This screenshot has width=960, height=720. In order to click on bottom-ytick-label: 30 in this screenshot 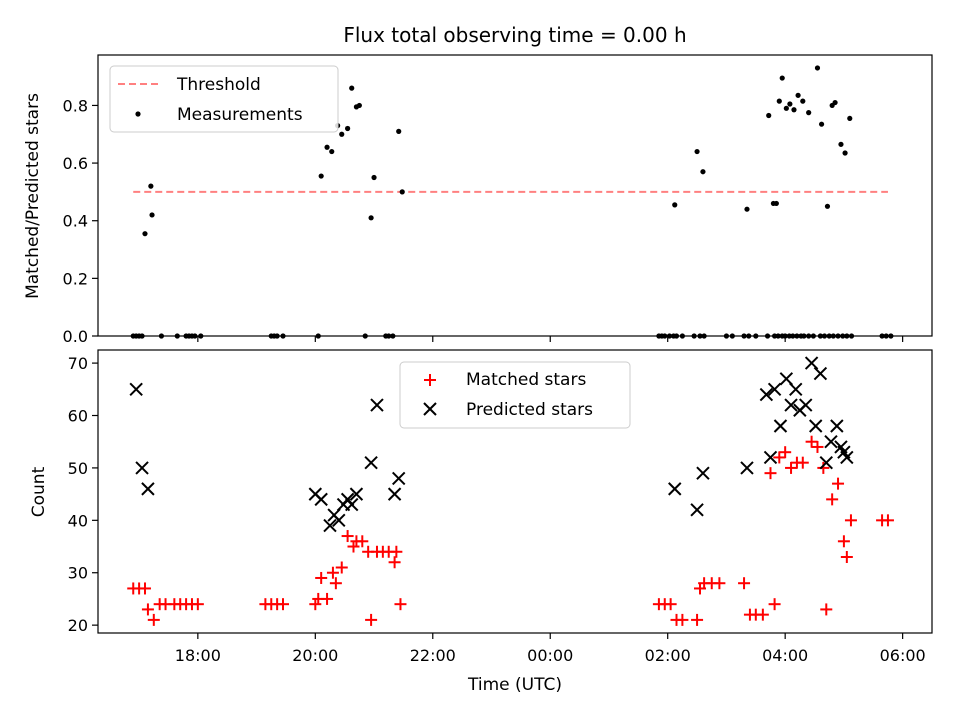, I will do `click(78, 573)`.